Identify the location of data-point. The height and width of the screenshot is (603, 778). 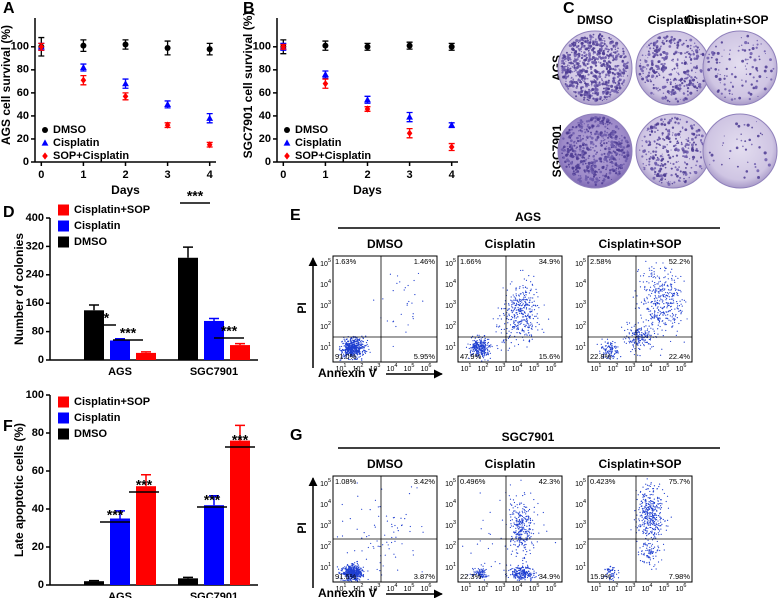
(83, 46).